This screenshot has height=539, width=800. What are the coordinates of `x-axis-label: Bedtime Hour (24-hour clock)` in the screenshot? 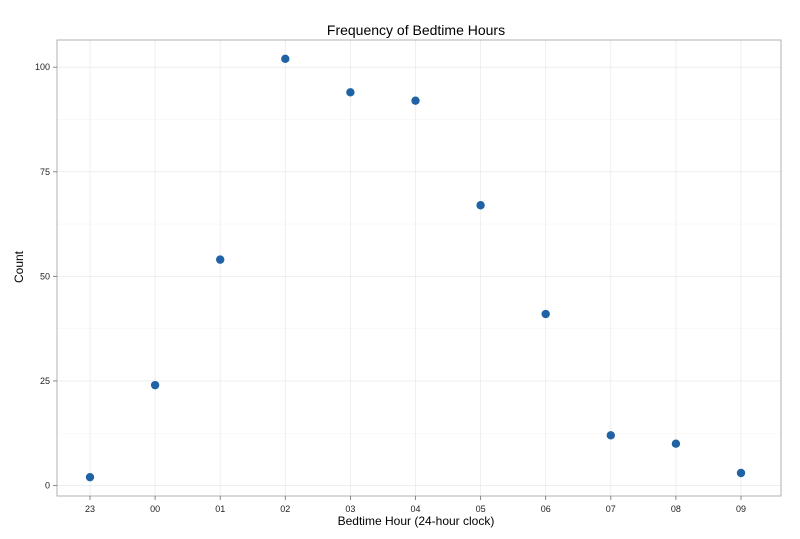 It's located at (416, 521).